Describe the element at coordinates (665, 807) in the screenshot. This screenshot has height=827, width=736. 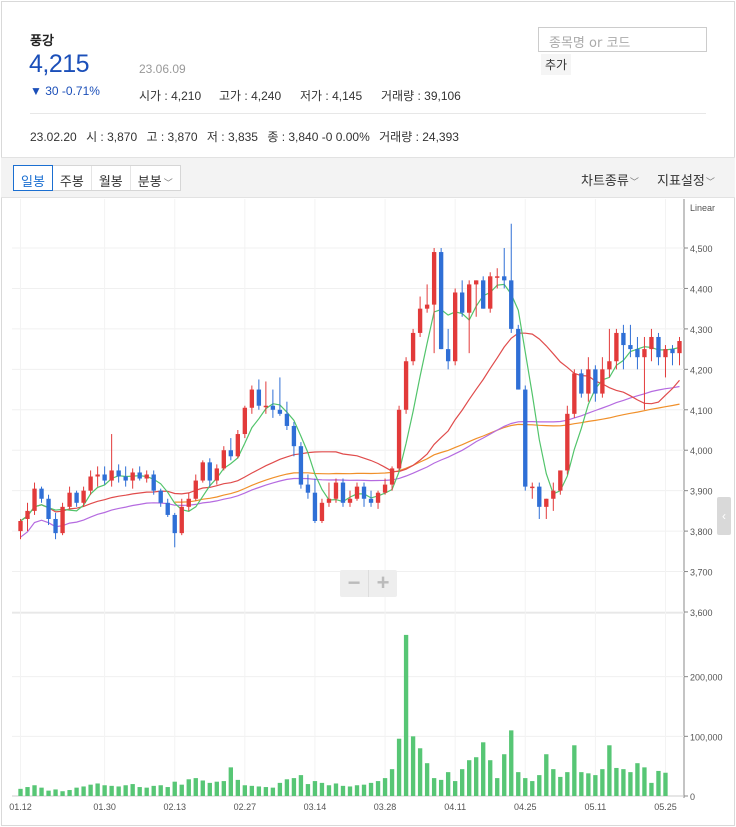
I see `x-tick-label: 05.25` at that location.